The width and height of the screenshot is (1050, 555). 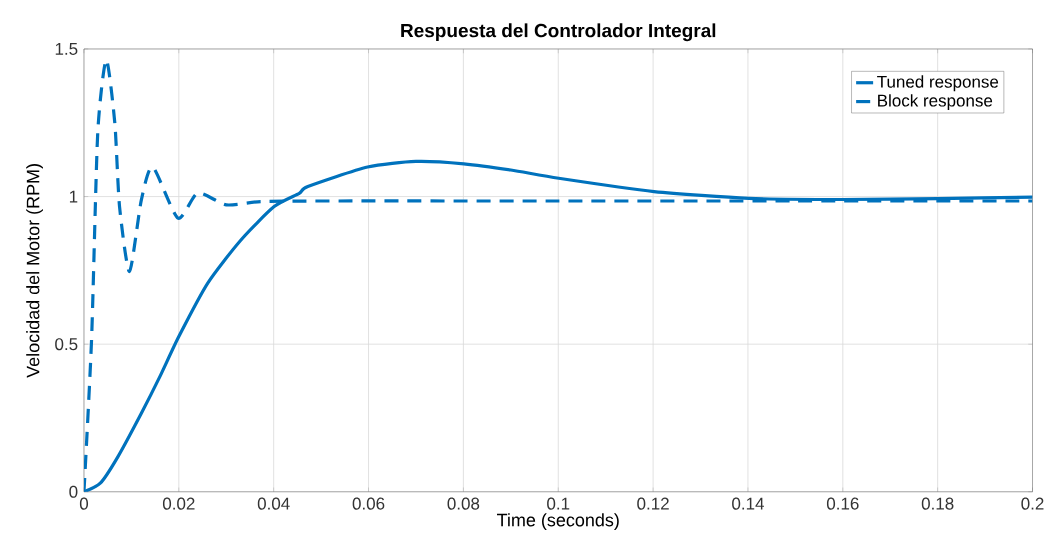 What do you see at coordinates (558, 503) in the screenshot?
I see `x-tick-label: 0.1` at bounding box center [558, 503].